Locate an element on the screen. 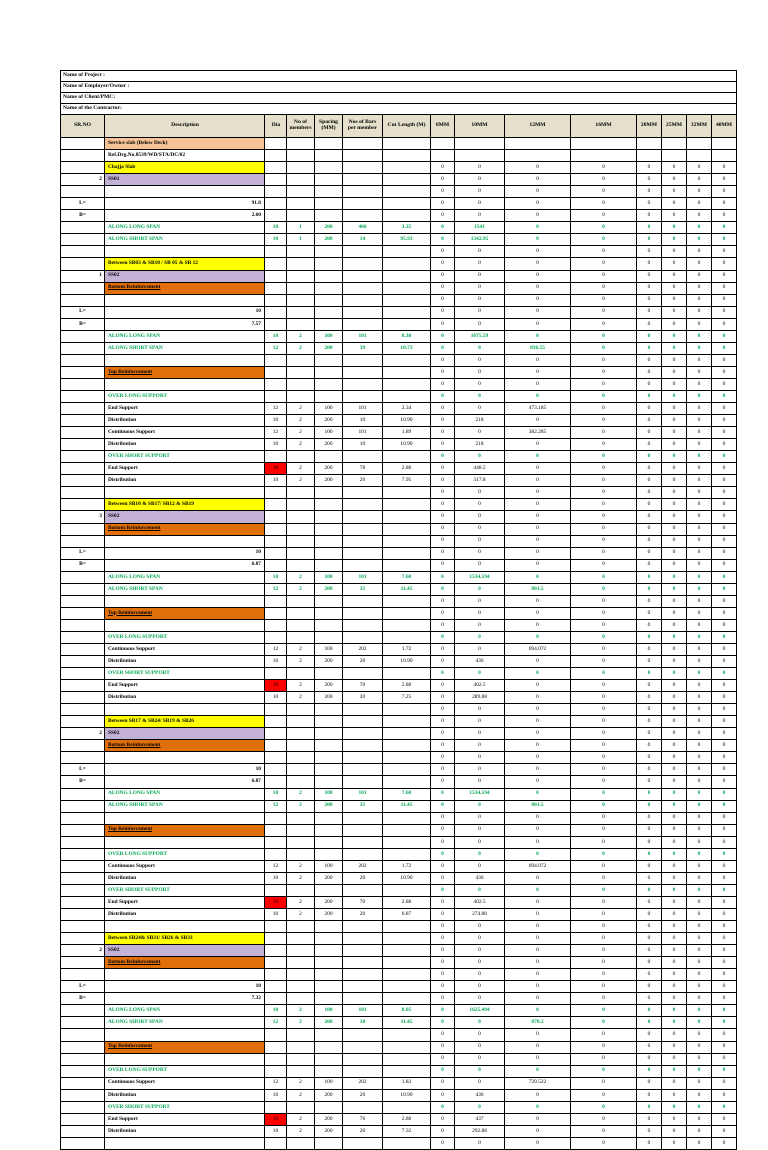  cell-mem: 1 is located at coordinates (300, 240).